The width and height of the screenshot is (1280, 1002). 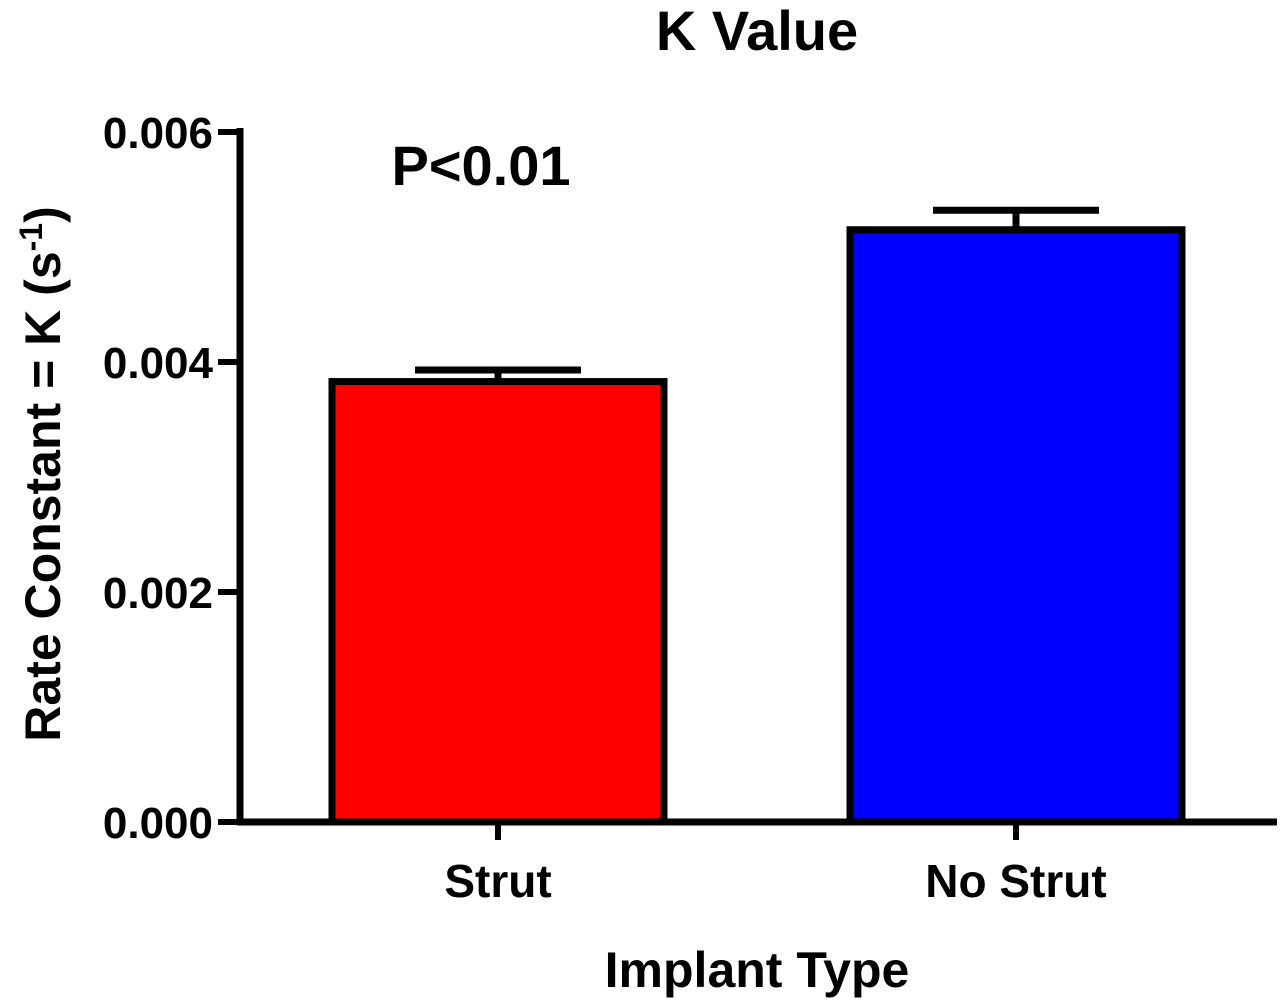 I want to click on x-tick-label-strut: Strut, so click(x=497, y=881).